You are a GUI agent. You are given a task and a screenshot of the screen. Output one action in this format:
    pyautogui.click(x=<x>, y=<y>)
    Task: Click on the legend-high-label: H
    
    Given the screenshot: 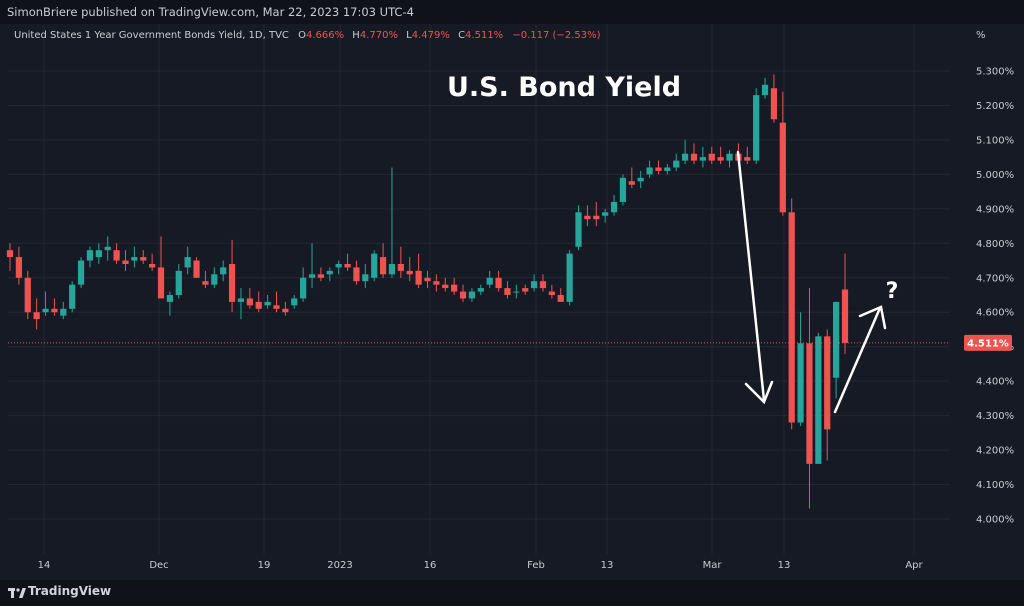 What is the action you would take?
    pyautogui.click(x=356, y=35)
    